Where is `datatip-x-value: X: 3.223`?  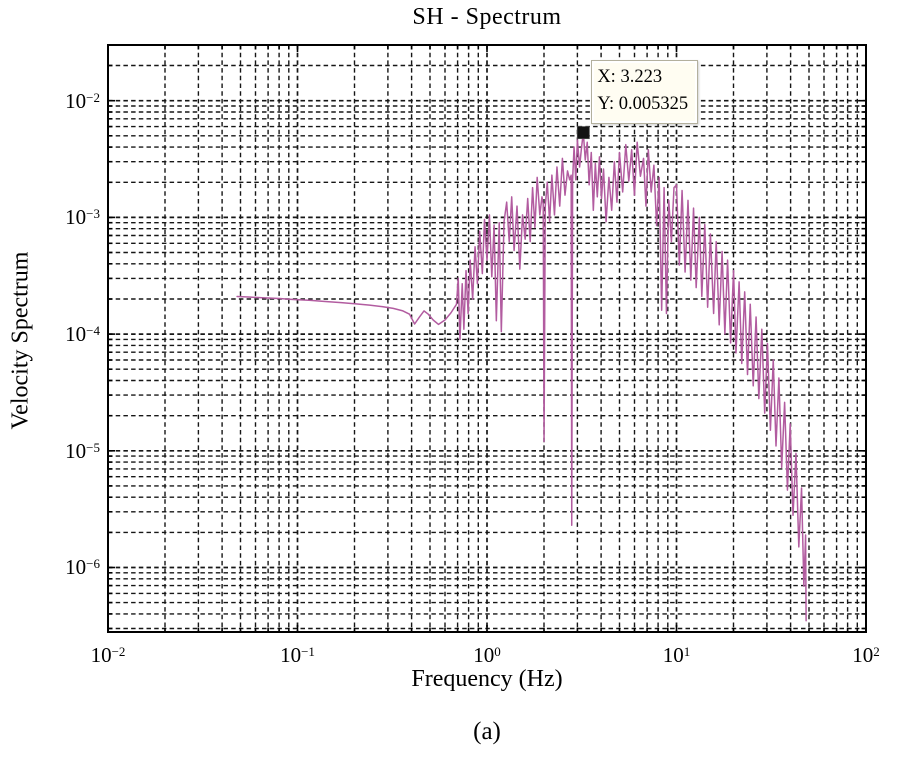 datatip-x-value: X: 3.223 is located at coordinates (630, 76).